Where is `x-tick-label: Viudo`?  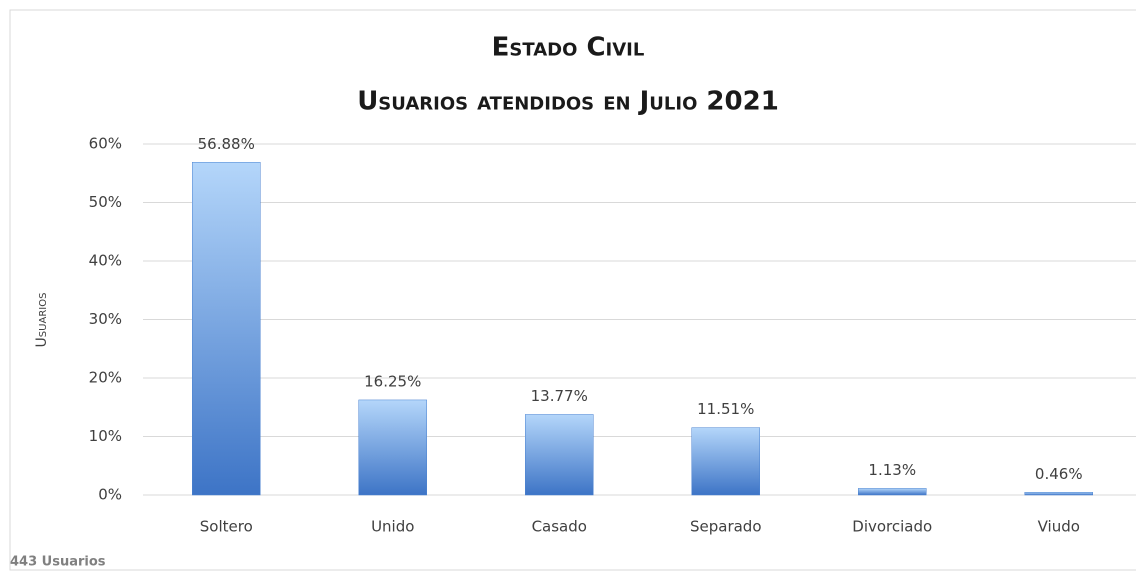 x-tick-label: Viudo is located at coordinates (1059, 527).